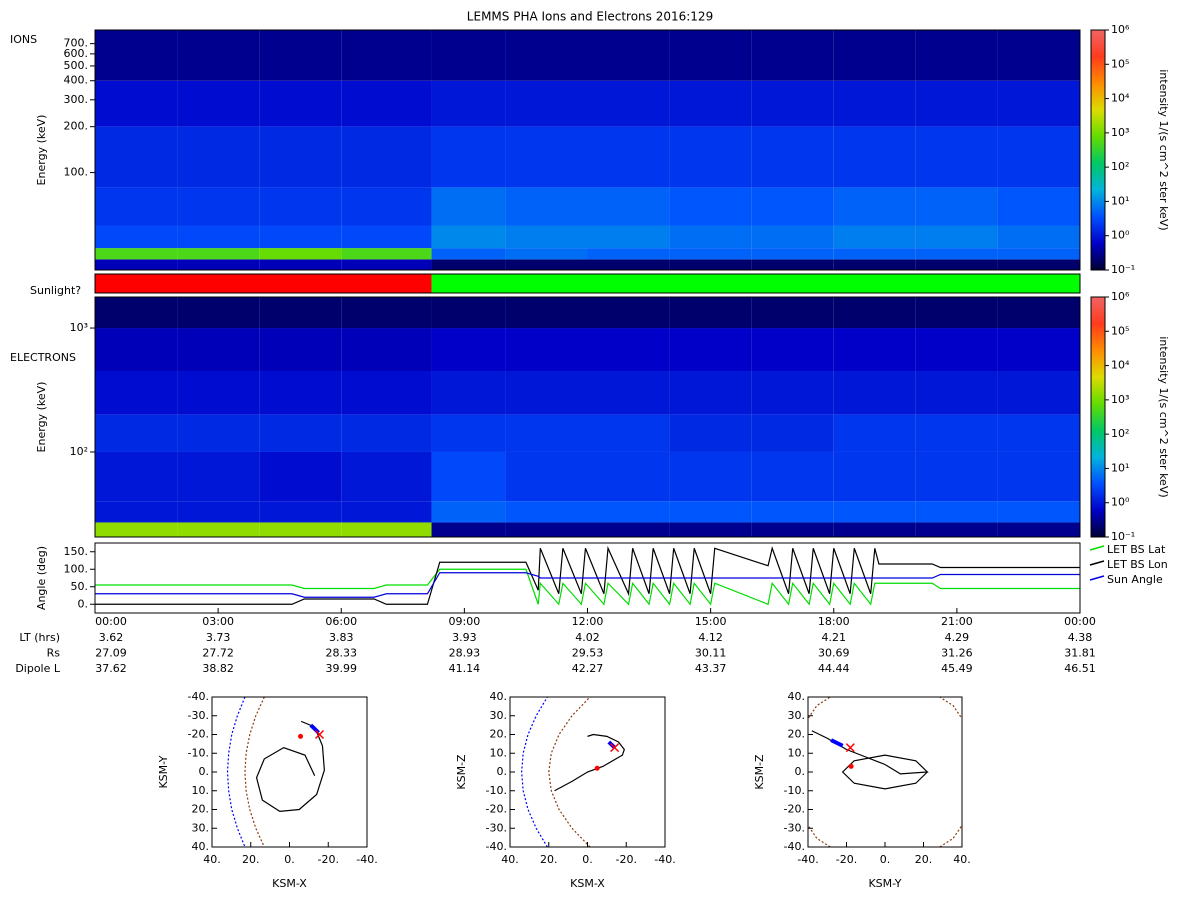 The height and width of the screenshot is (900, 1200). Describe the element at coordinates (38, 668) in the screenshot. I see `ephemeris-row-label: Dipole L` at that location.